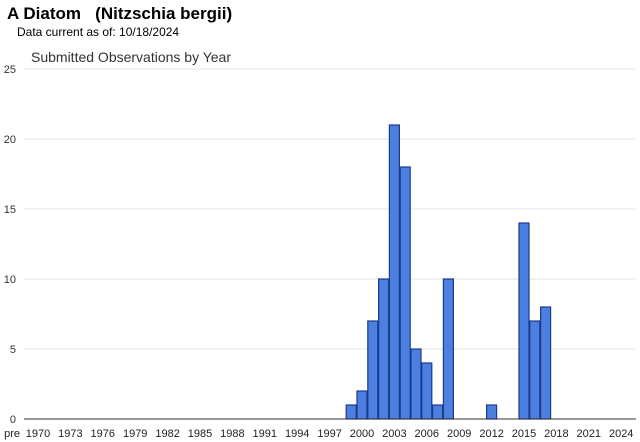  Describe the element at coordinates (556, 434) in the screenshot. I see `x-tick-label: 2018` at that location.